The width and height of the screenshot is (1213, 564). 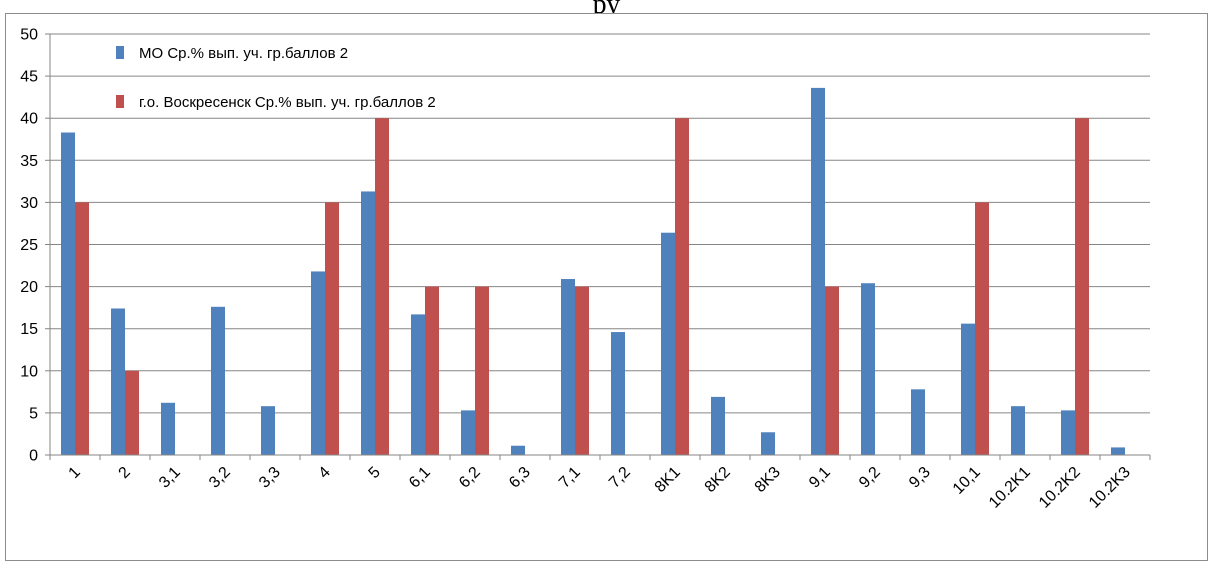 I want to click on y-tick-label: 35, so click(x=29, y=161).